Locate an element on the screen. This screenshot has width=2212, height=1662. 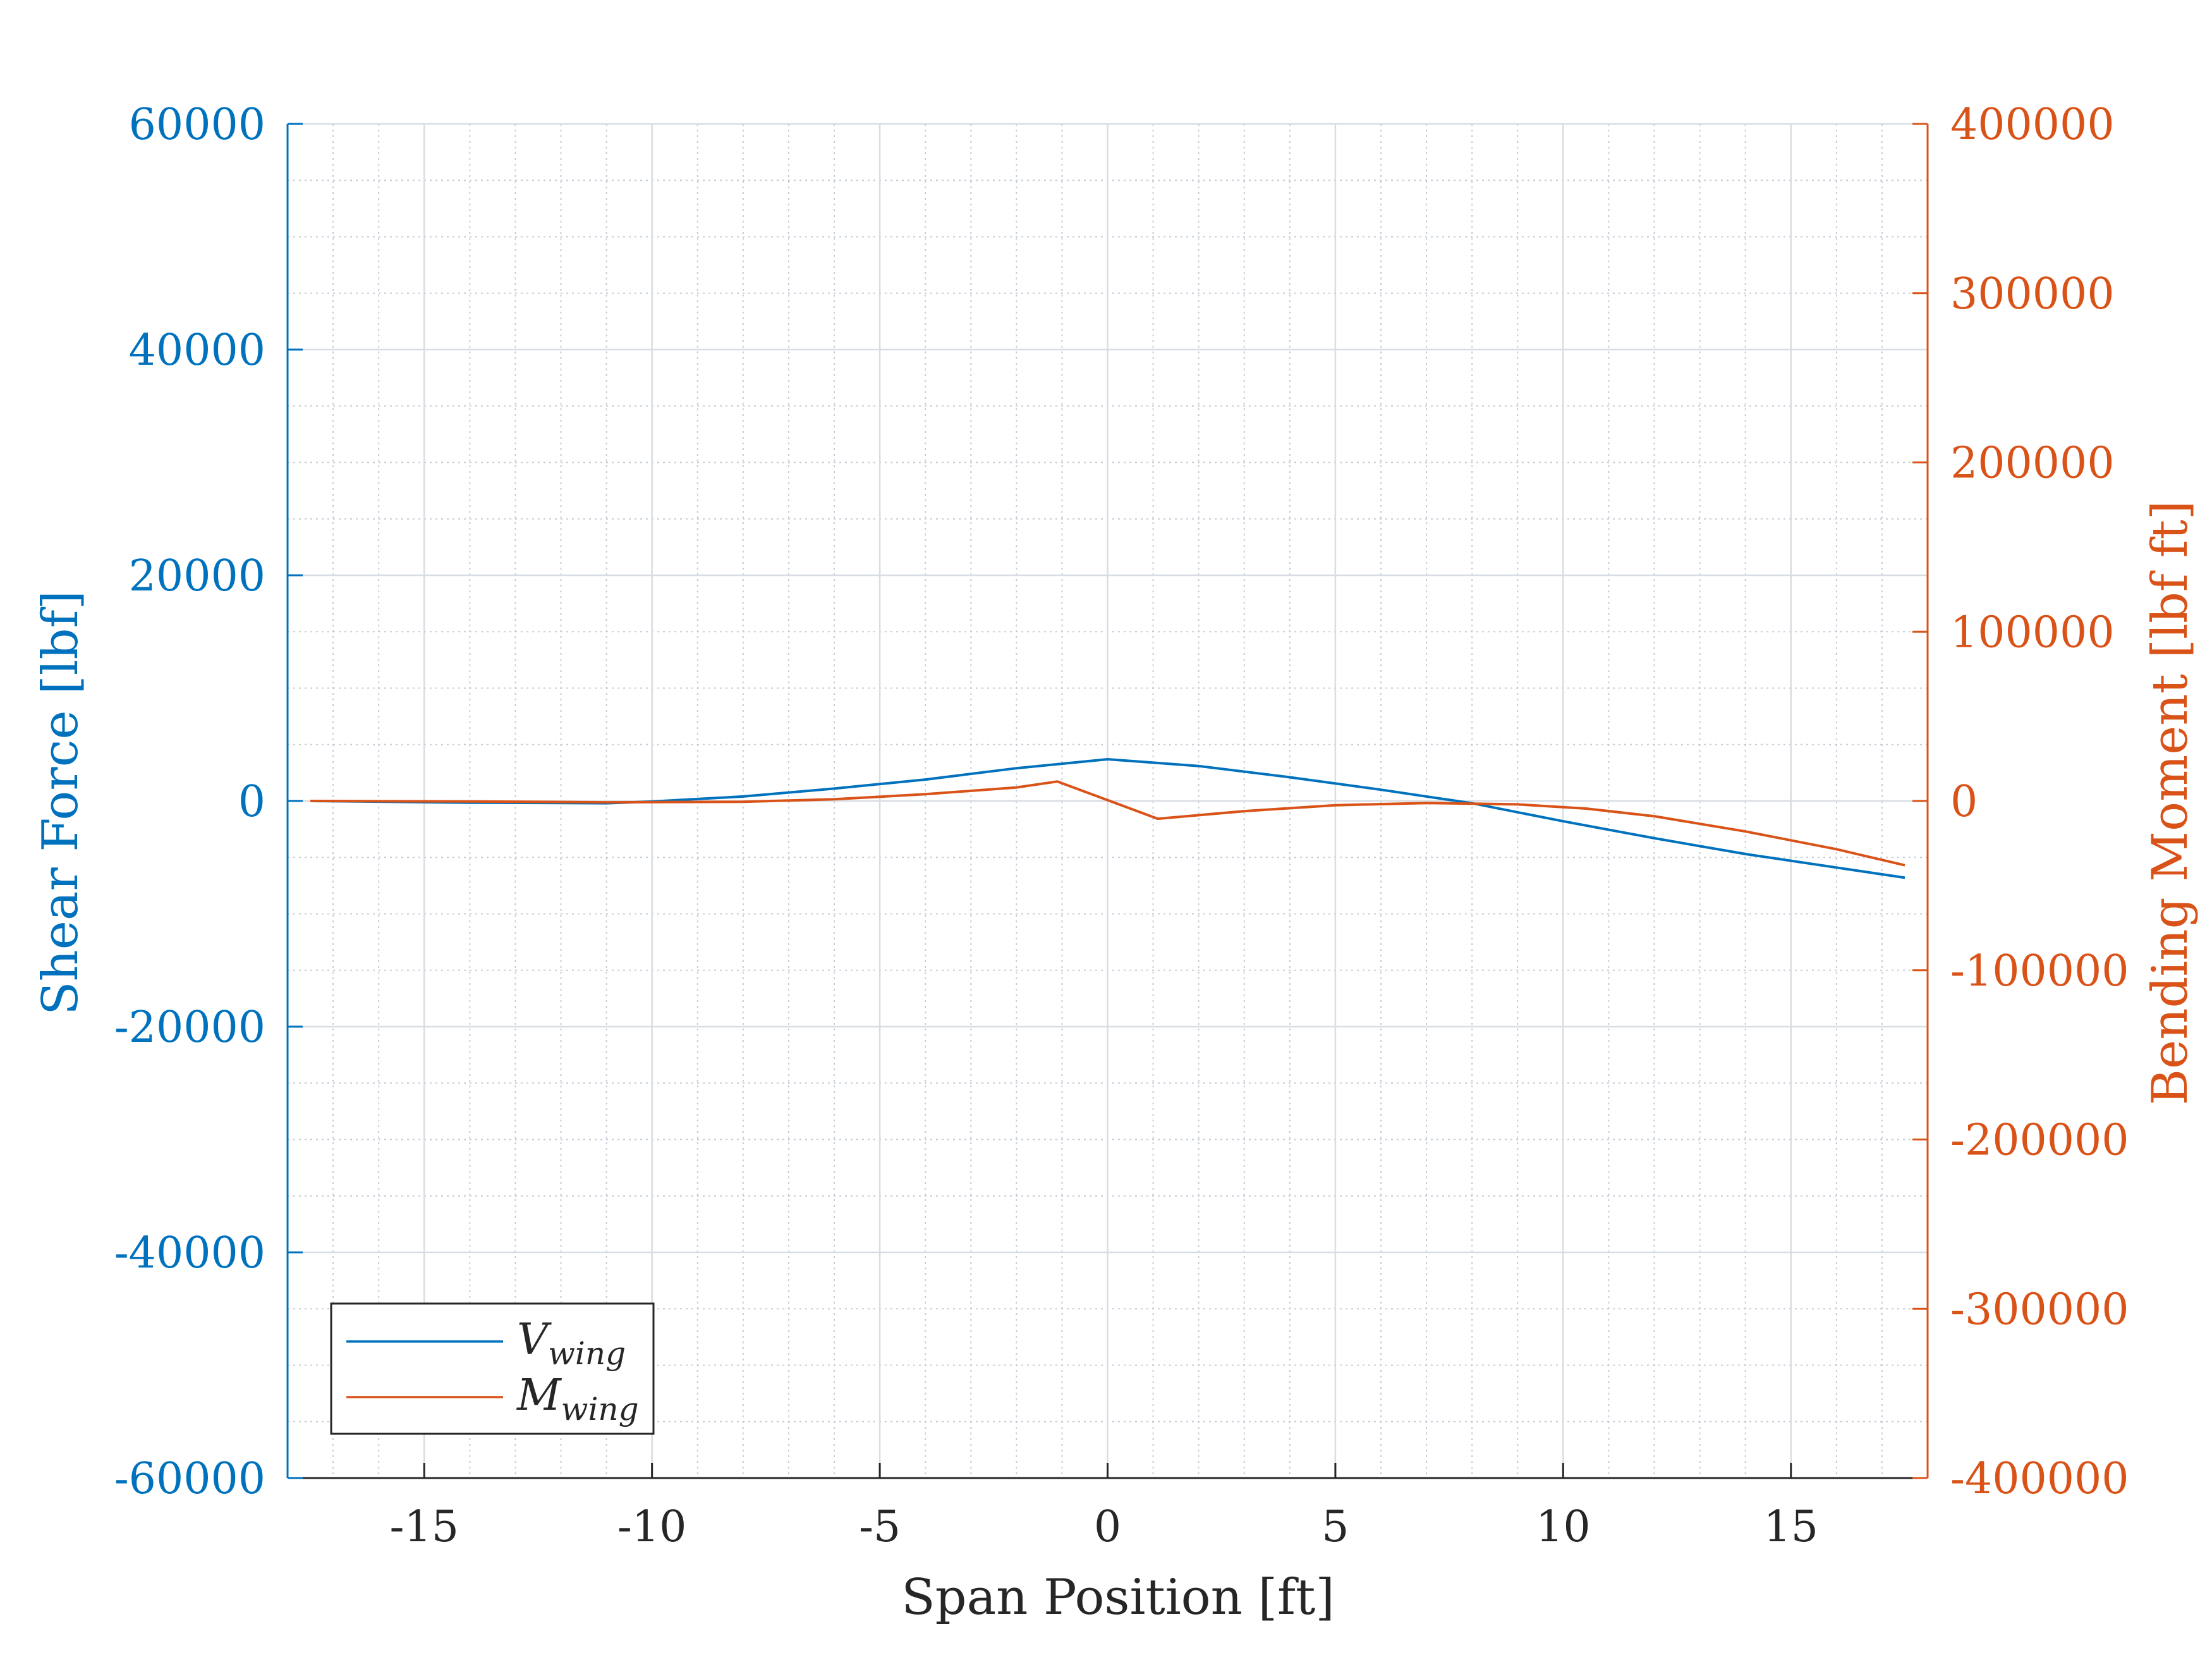
left-y-tick-label: 40000 is located at coordinates (197, 351).